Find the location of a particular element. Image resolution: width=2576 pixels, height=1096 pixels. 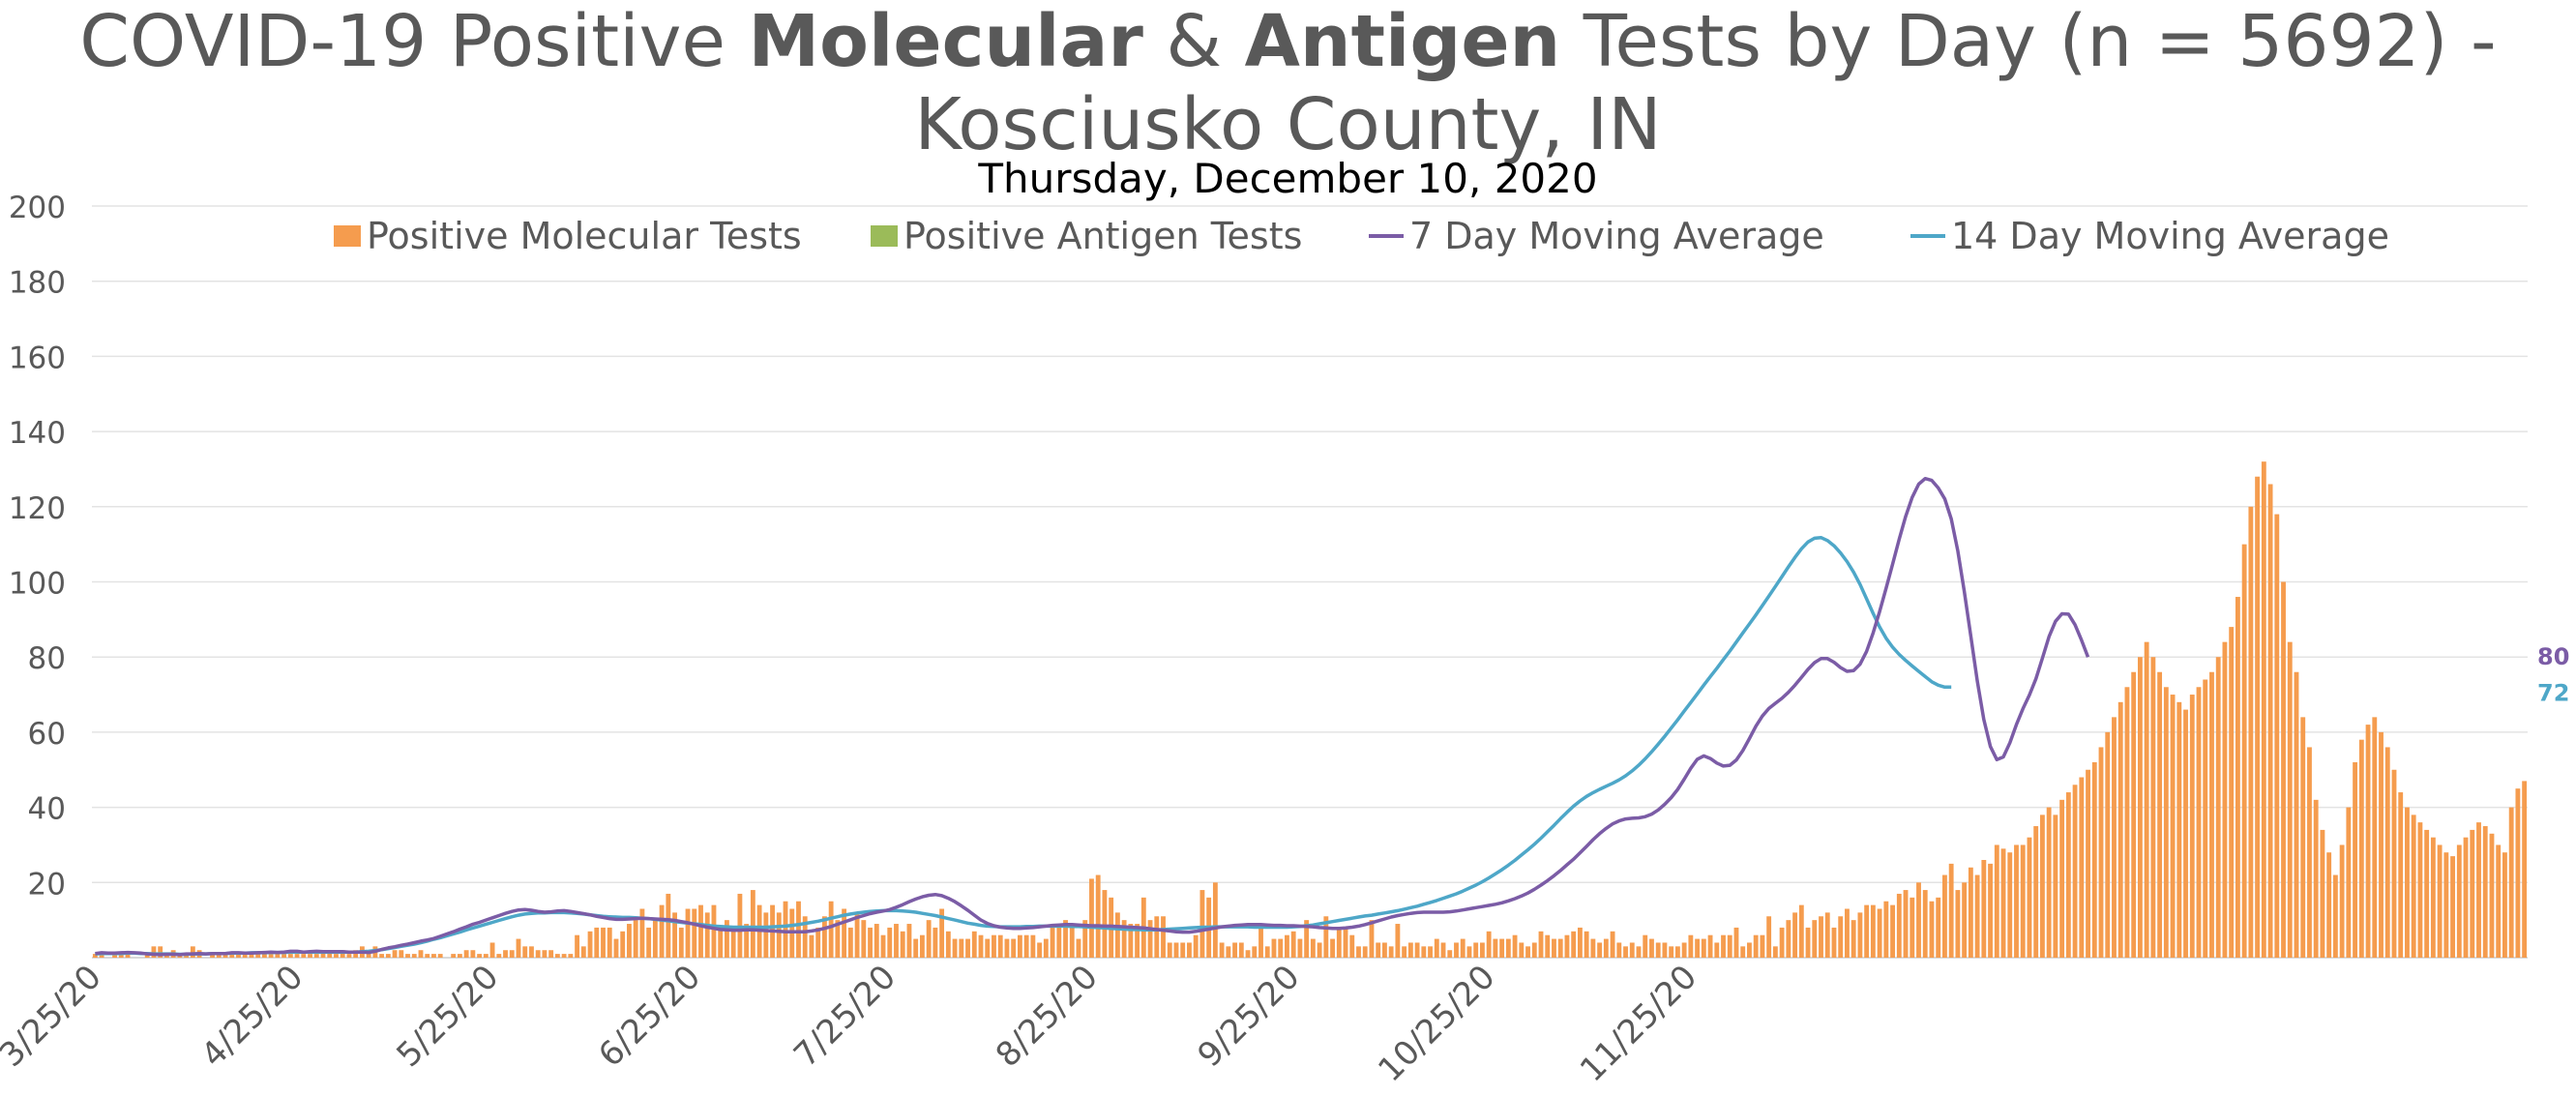

chart-title-line-2: Kosciusko County, IN is located at coordinates (1288, 124).